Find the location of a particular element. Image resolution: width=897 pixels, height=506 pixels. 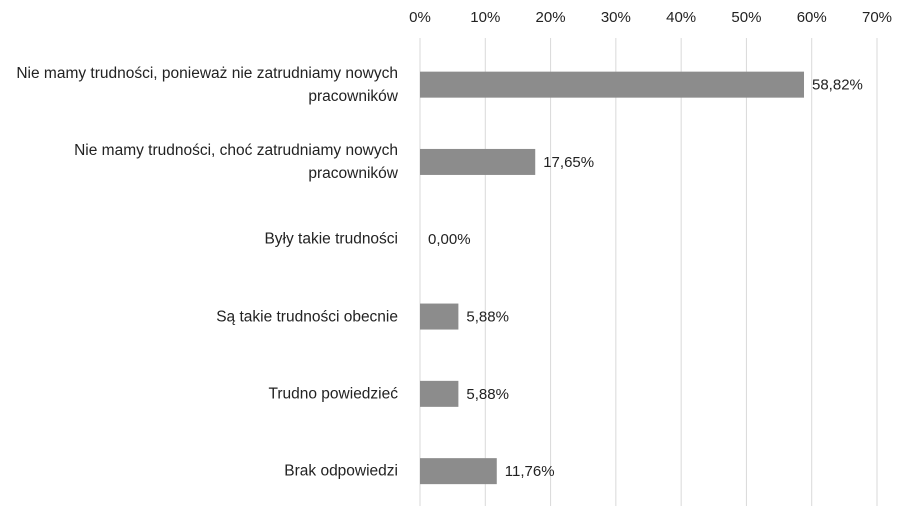

x-tick-label: 0% is located at coordinates (420, 17).